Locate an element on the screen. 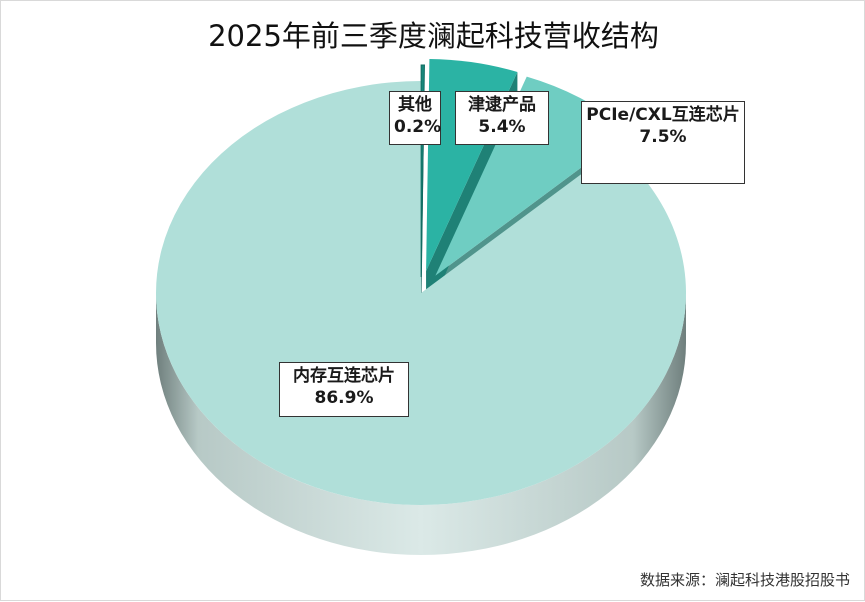  chart-title: 2025年前三季度澜起科技营收结构 is located at coordinates (433, 36).